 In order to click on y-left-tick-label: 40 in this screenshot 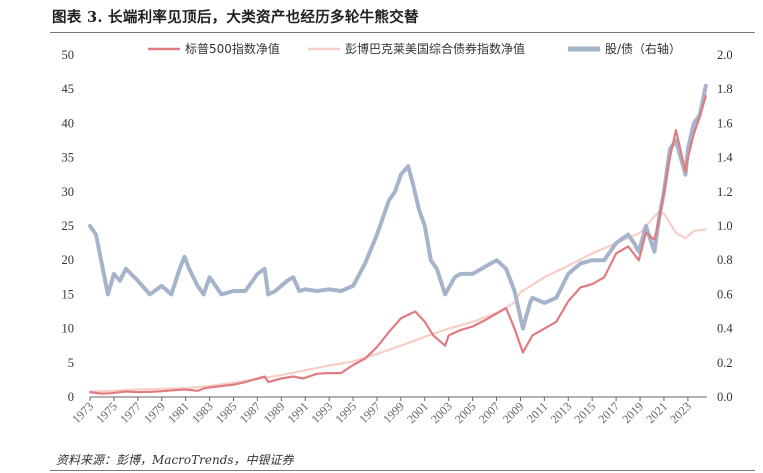, I will do `click(68, 123)`.